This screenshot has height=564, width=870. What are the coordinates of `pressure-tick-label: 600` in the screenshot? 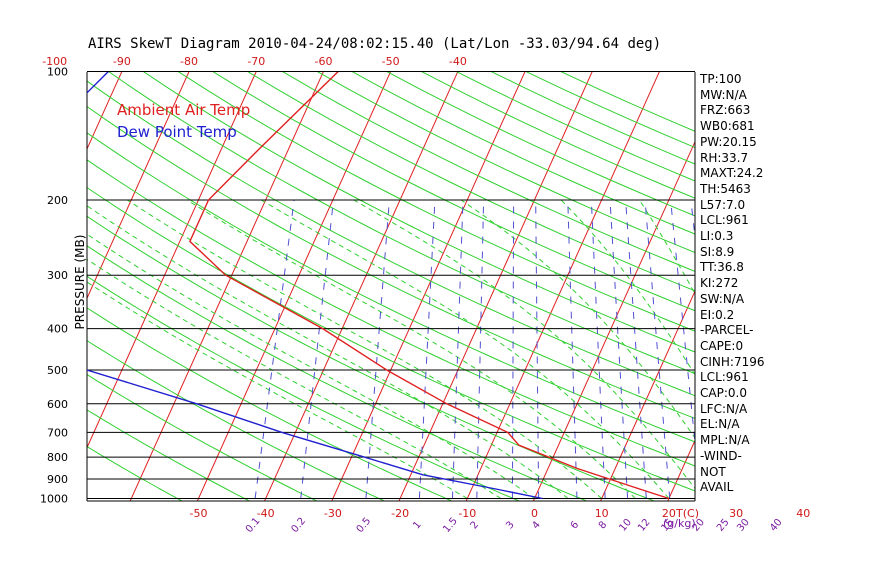 It's located at (57, 404).